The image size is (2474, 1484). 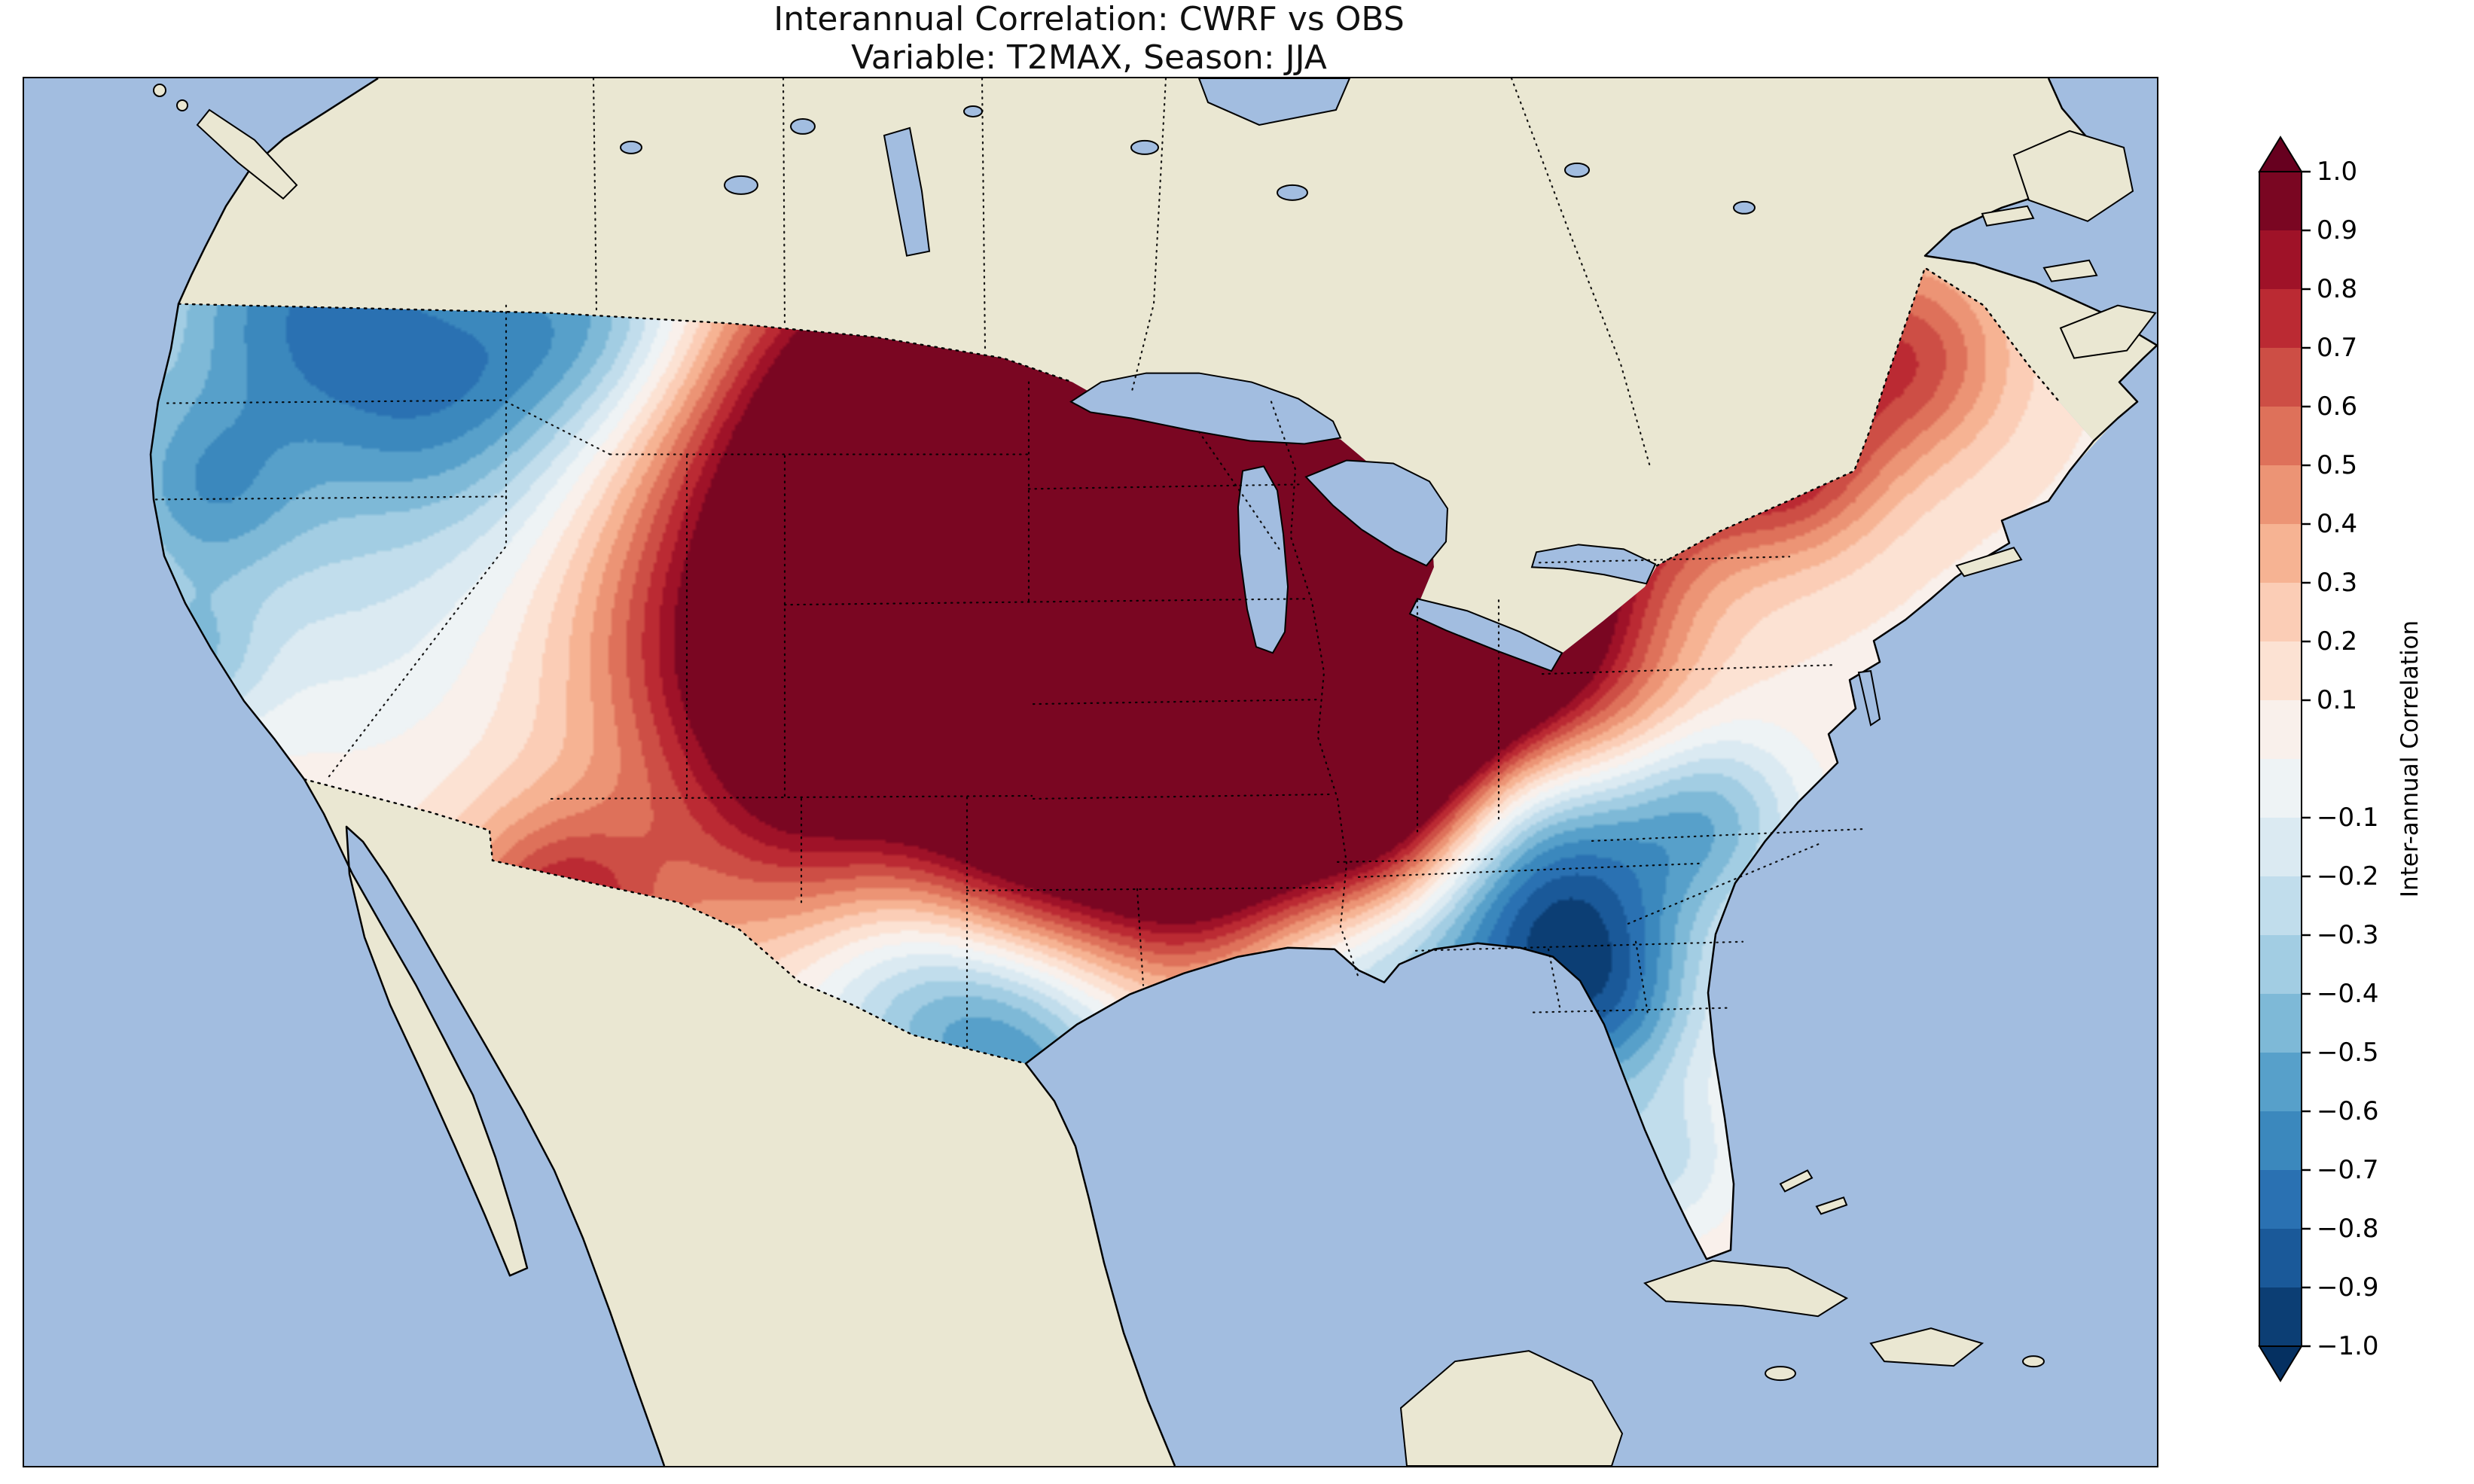 I want to click on colorbar-tick-label: −0.7, so click(x=2348, y=1170).